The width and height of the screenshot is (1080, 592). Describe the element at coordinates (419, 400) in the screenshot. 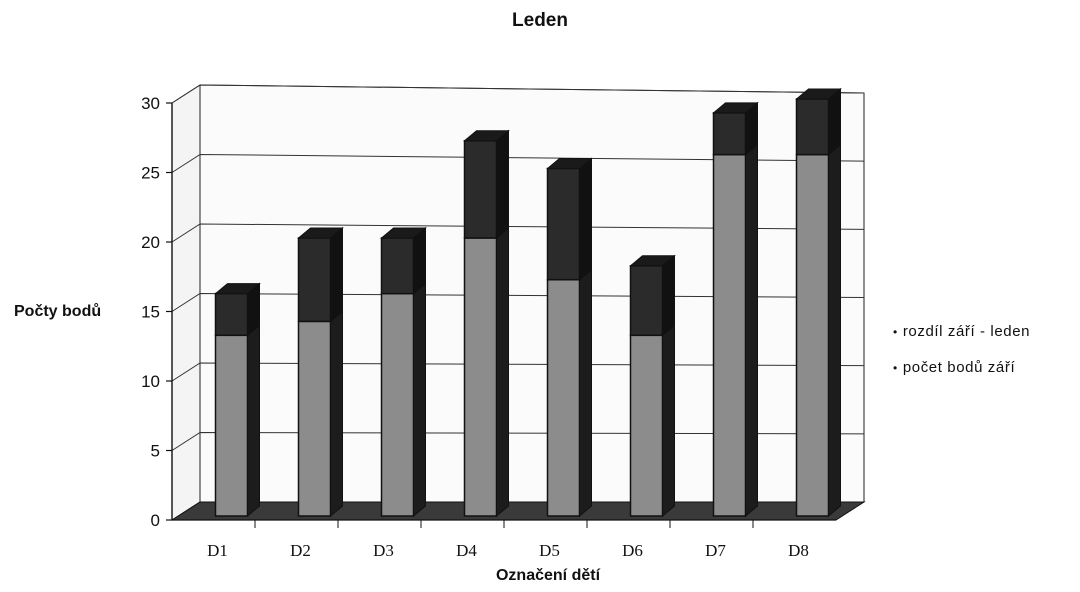

I see `bar-side-september-D3` at that location.